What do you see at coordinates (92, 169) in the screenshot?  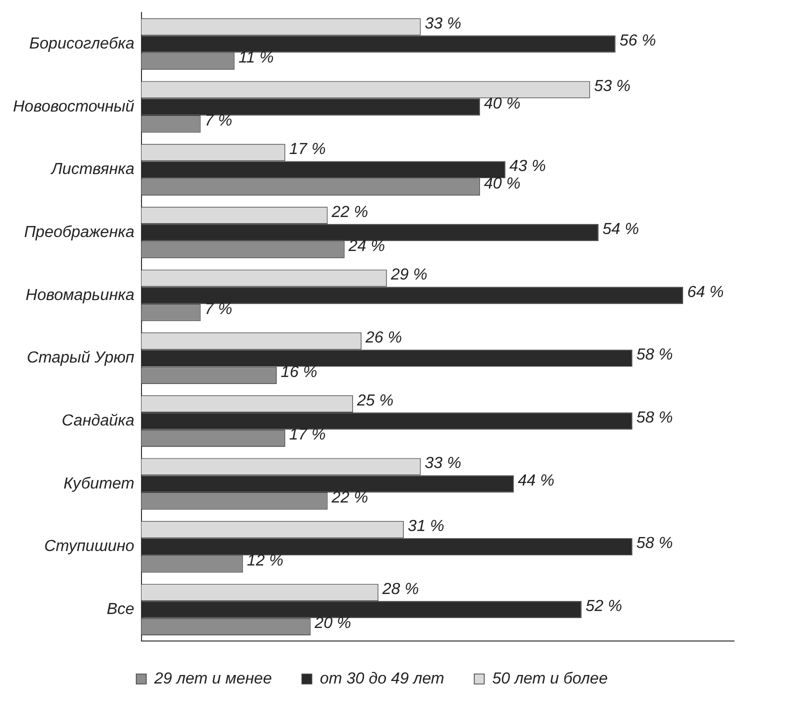 I see `y-tick-label: Листвянка` at bounding box center [92, 169].